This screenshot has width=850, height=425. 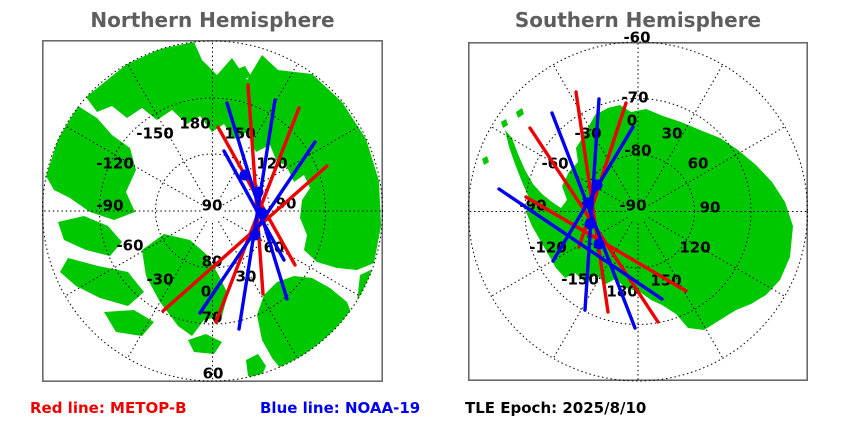 What do you see at coordinates (194, 124) in the screenshot?
I see `longitude-label: 180` at bounding box center [194, 124].